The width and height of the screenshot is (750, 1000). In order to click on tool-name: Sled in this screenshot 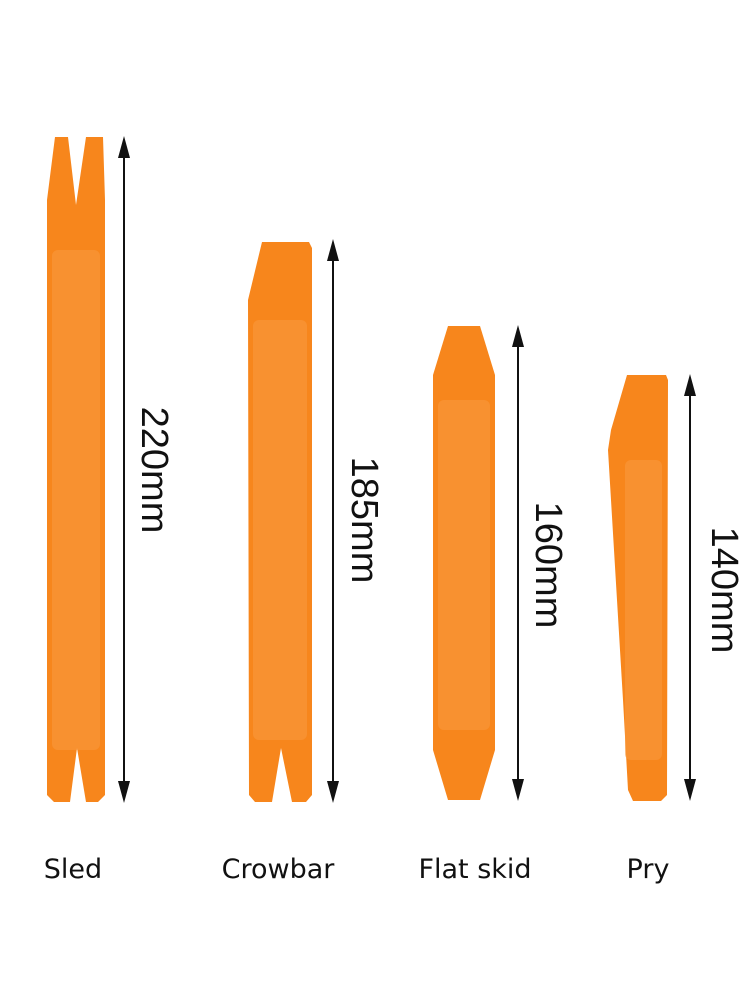, I will do `click(73, 869)`.